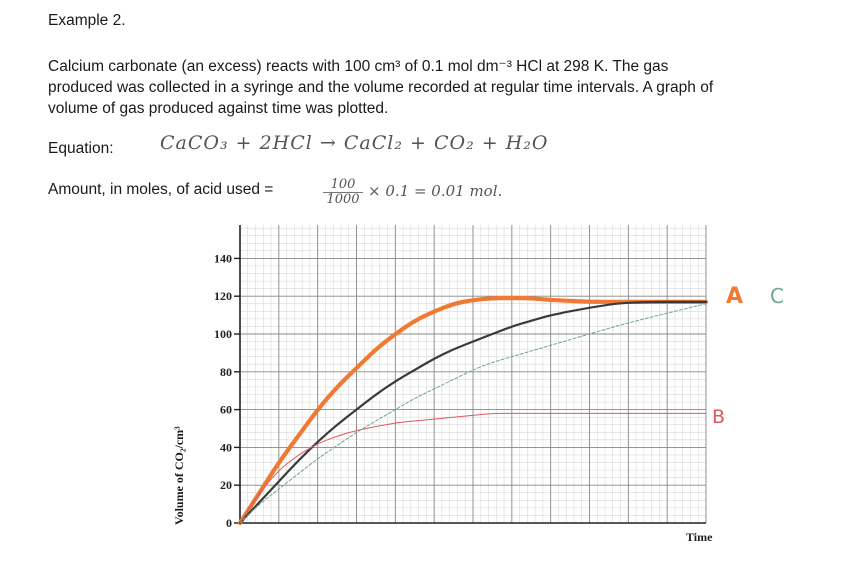 Image resolution: width=844 pixels, height=561 pixels. What do you see at coordinates (718, 417) in the screenshot?
I see `curve-label-b: B` at bounding box center [718, 417].